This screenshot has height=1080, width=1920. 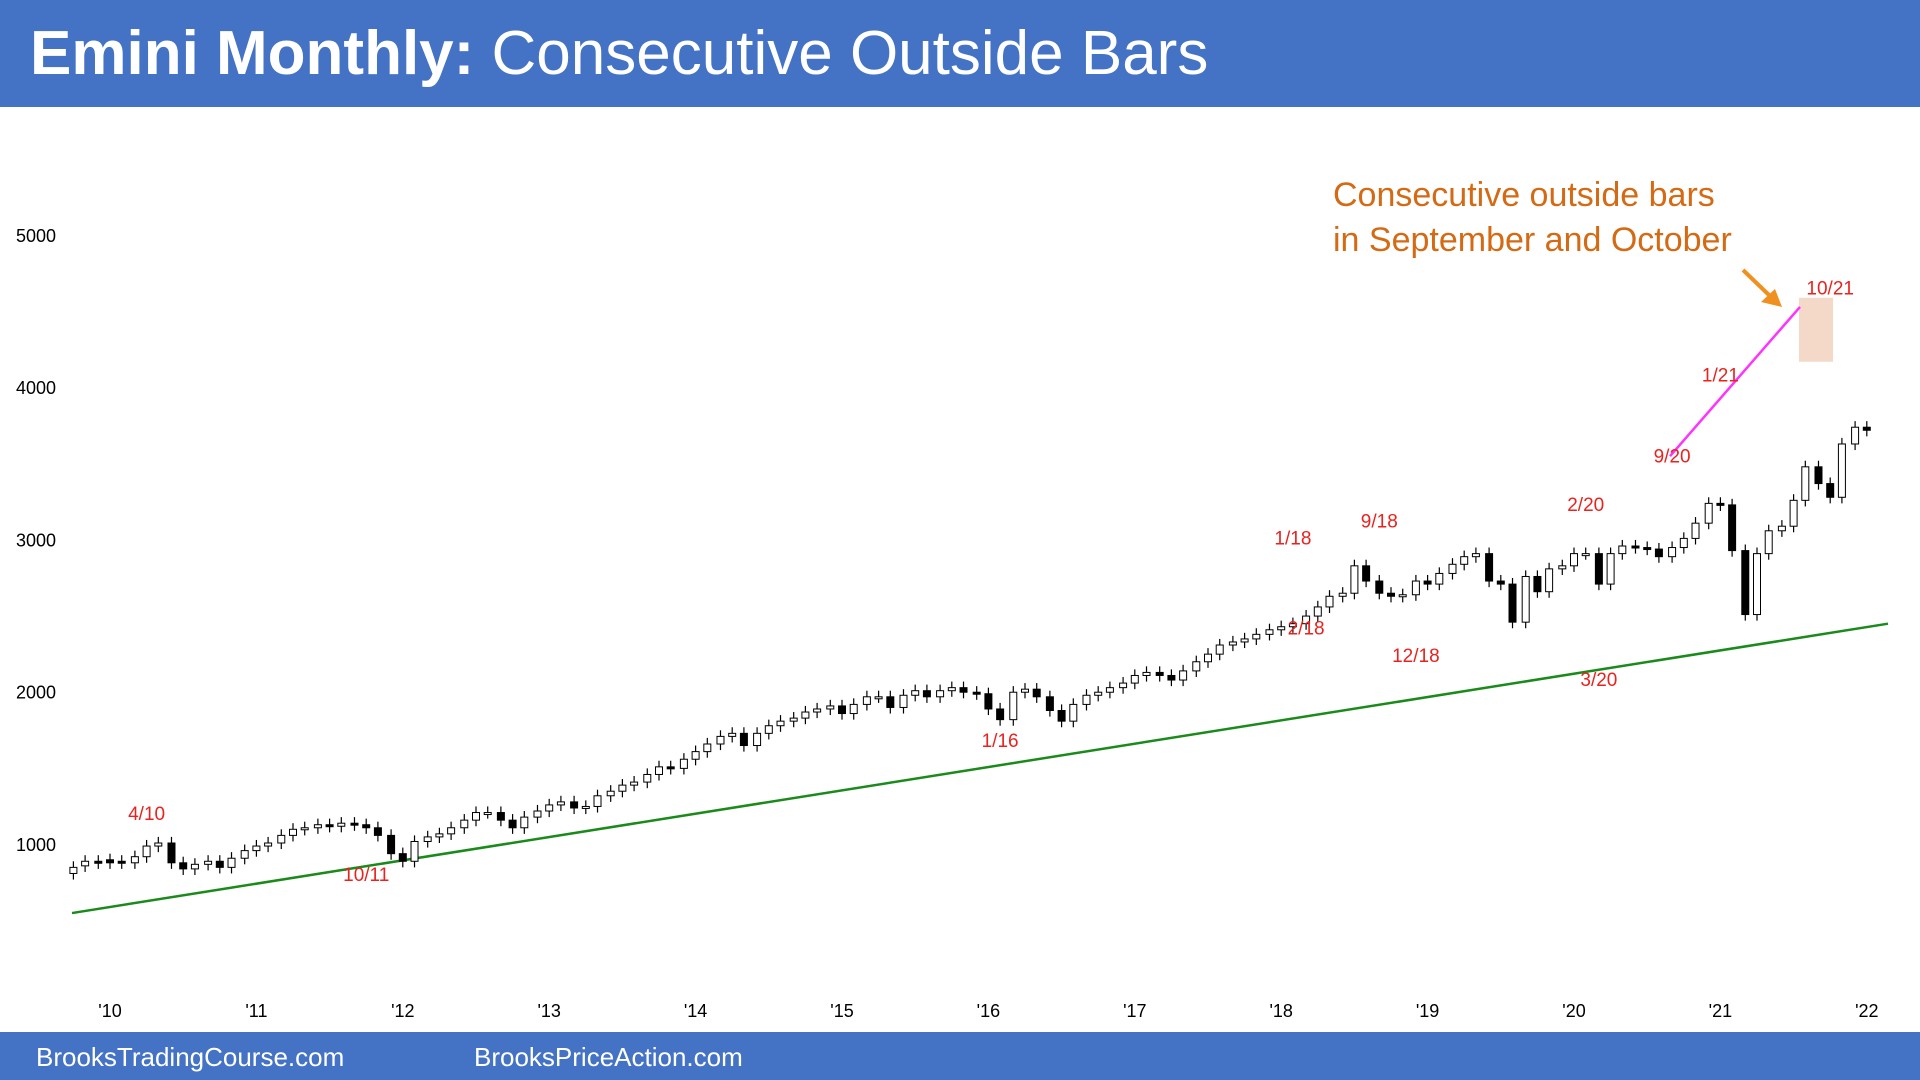 I want to click on x-tick-label: '10, so click(x=109, y=1011).